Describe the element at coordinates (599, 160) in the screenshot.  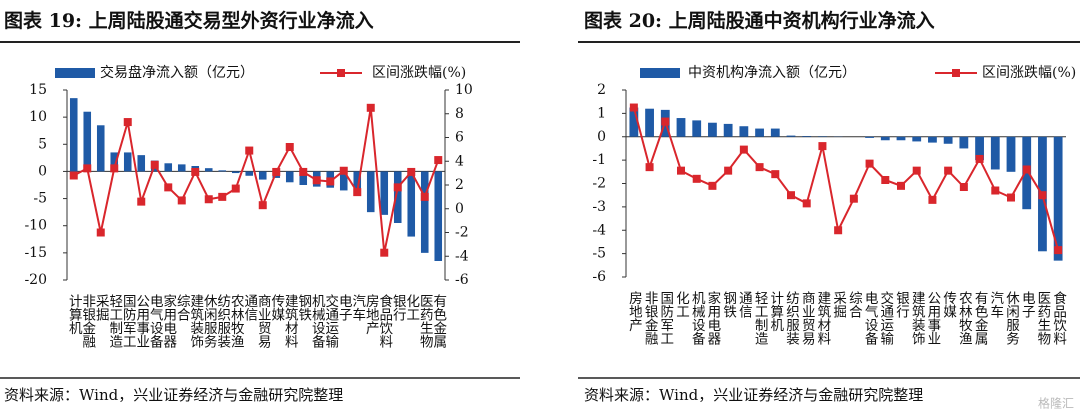
I see `y-tick-label: -1` at that location.